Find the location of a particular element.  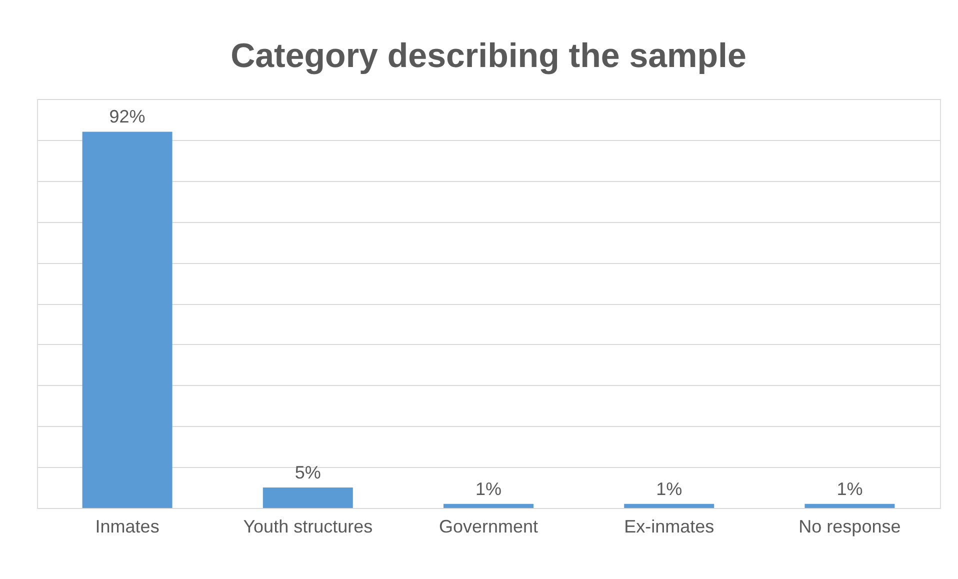

x-tick-label: Inmates is located at coordinates (127, 526).